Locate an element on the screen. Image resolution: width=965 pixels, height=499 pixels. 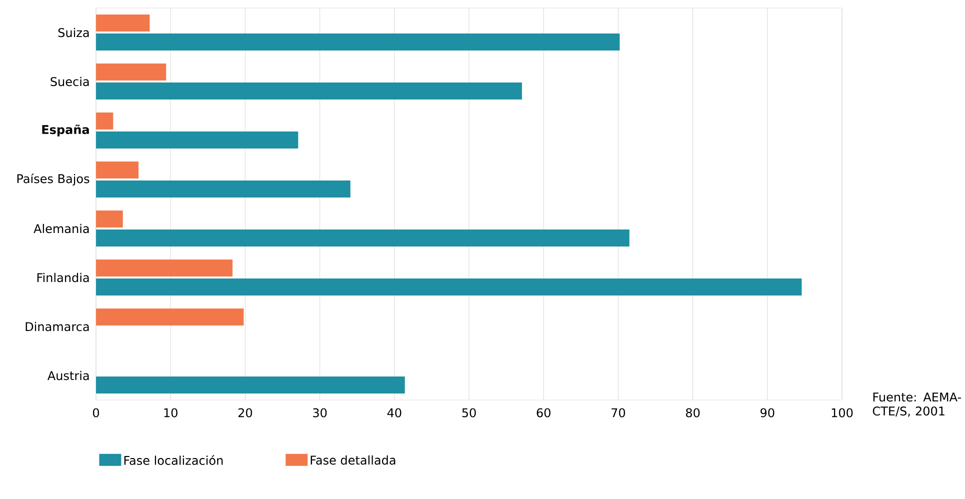
x-tick-label: 100 is located at coordinates (842, 413).